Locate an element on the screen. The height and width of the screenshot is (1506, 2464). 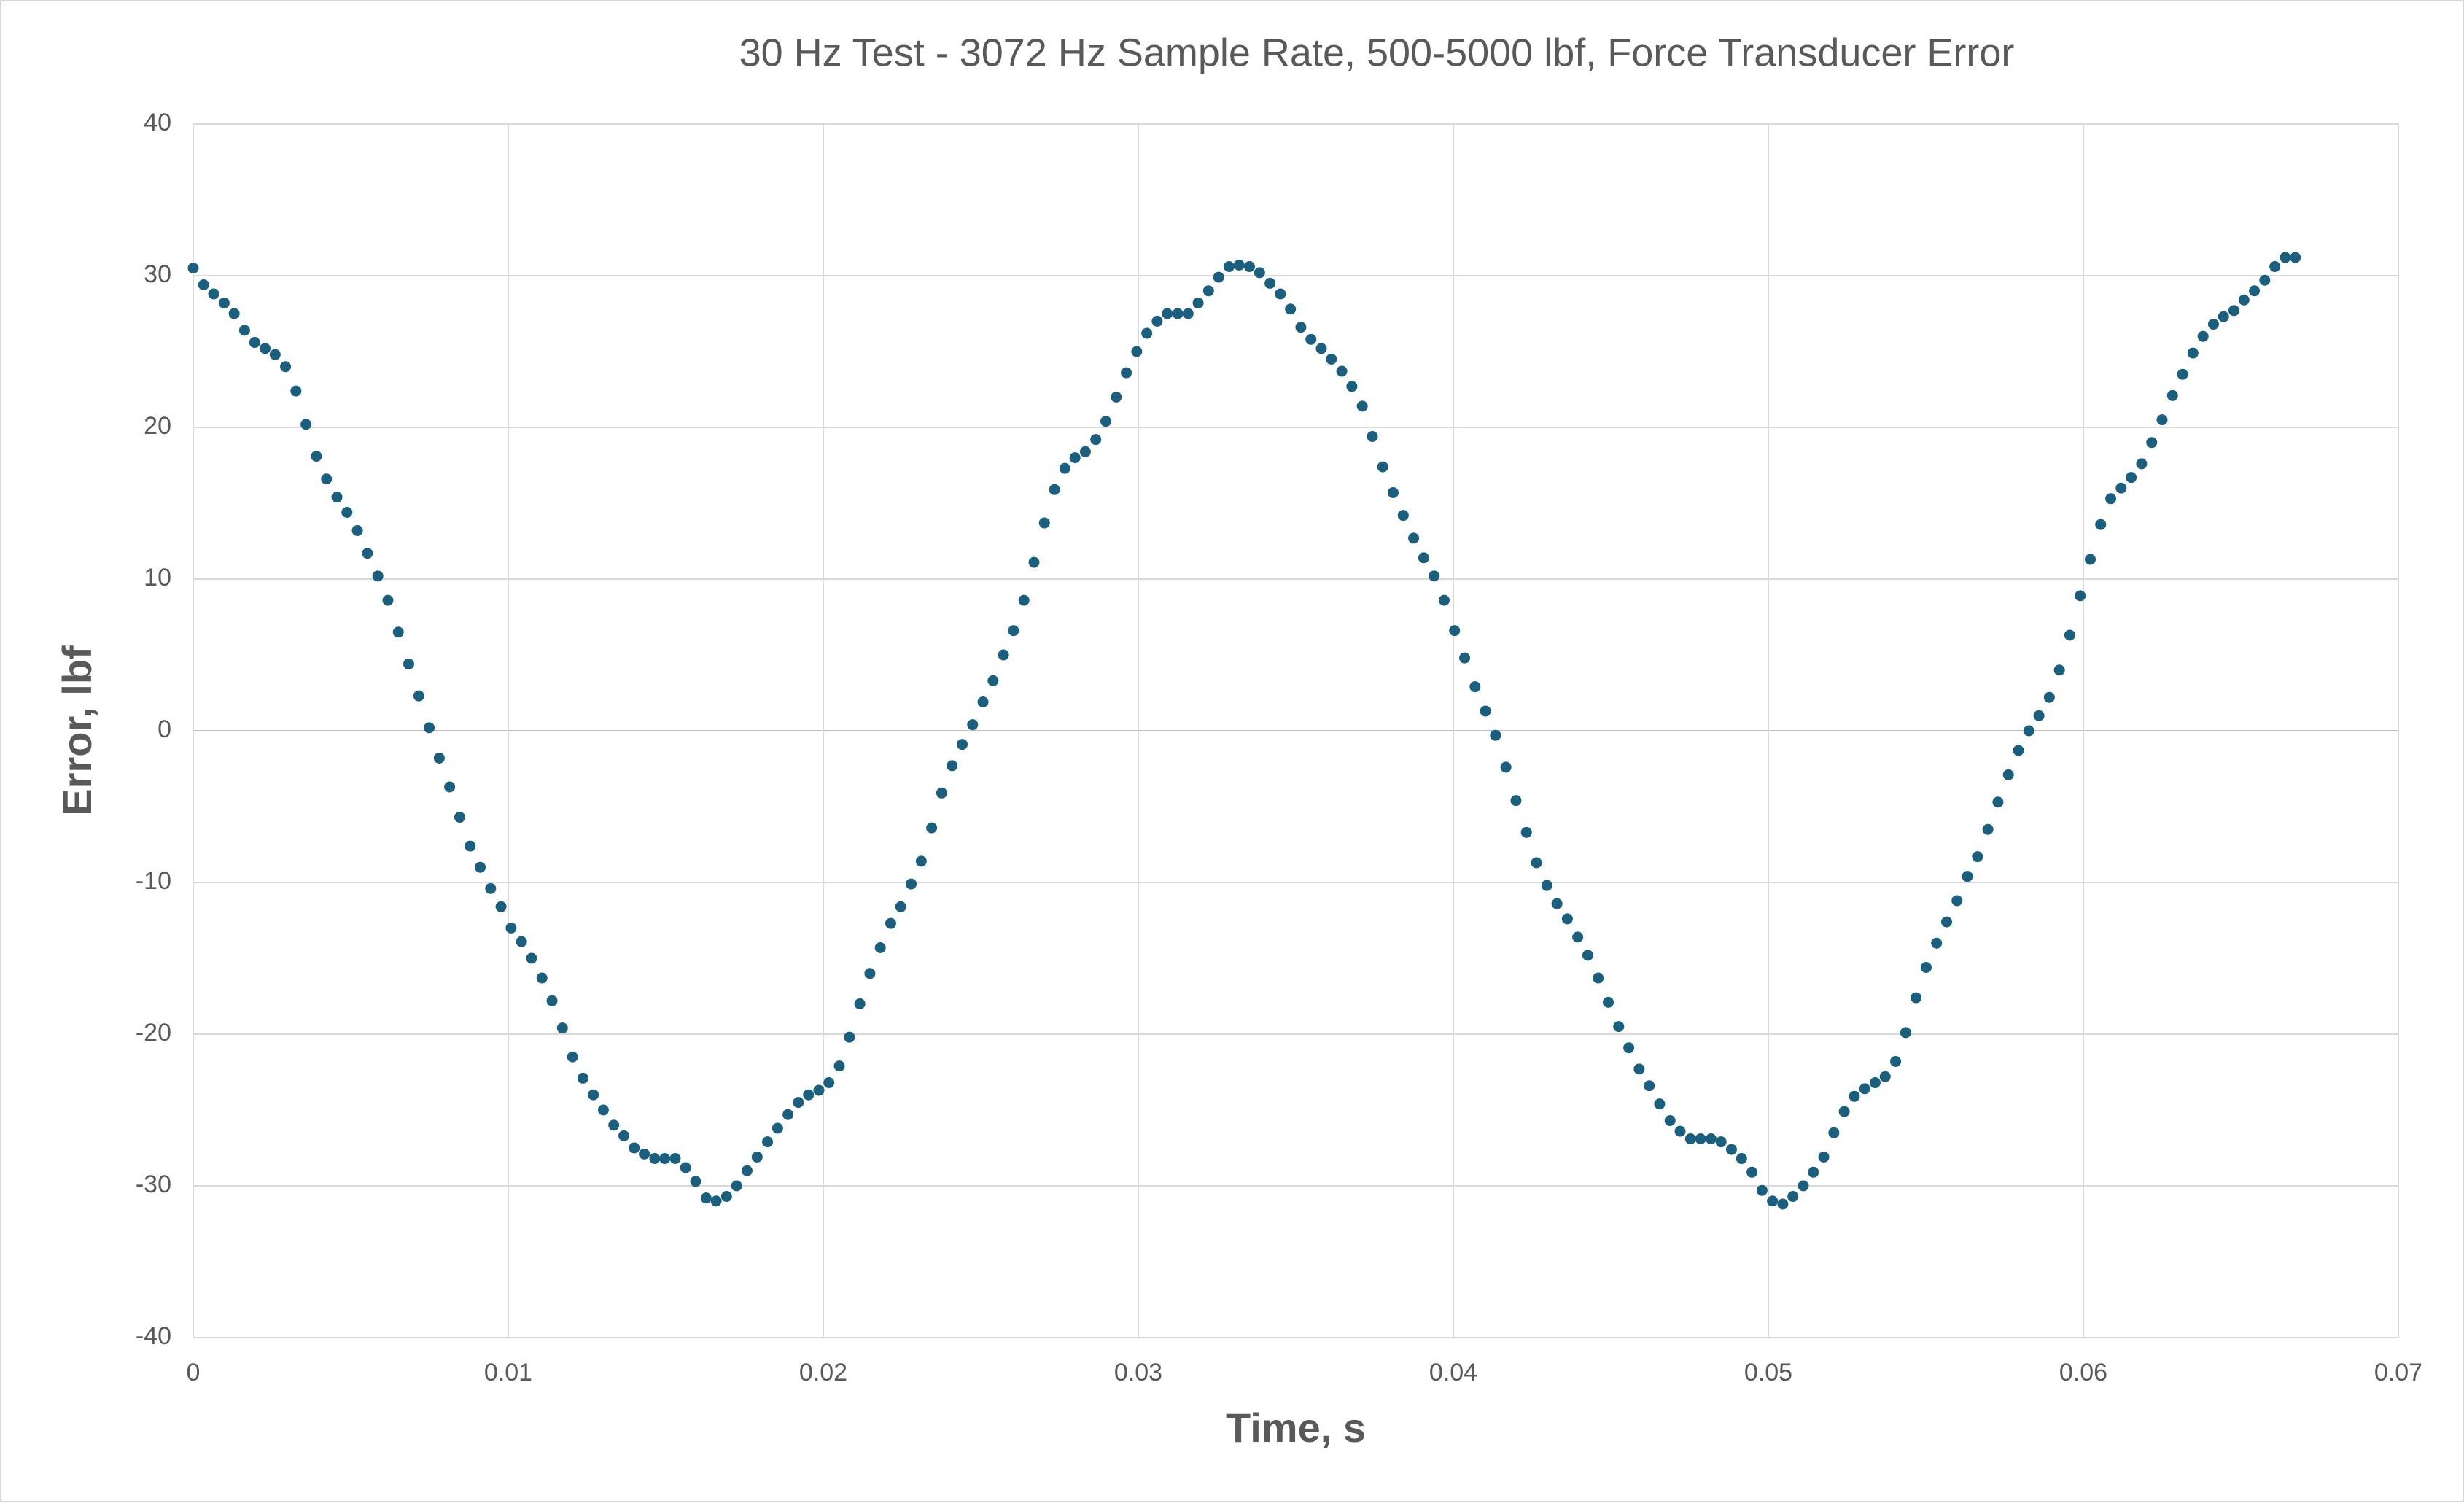
x-tick-label: 0.02 is located at coordinates (823, 1372).